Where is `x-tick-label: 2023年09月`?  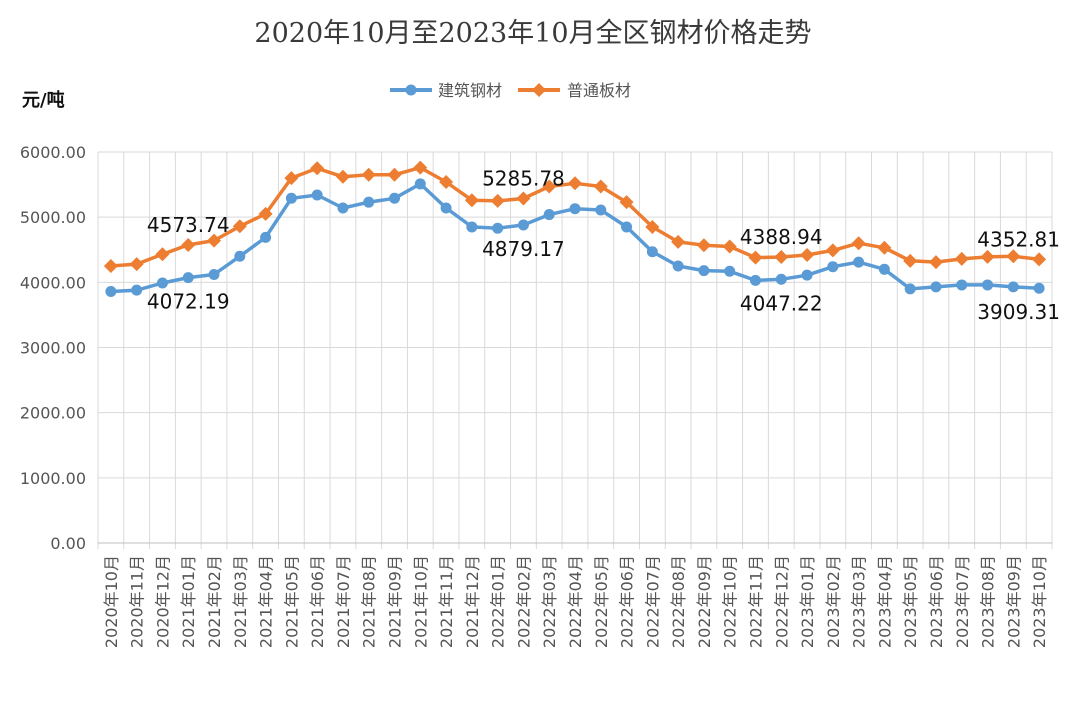
x-tick-label: 2023年09月 is located at coordinates (1013, 601).